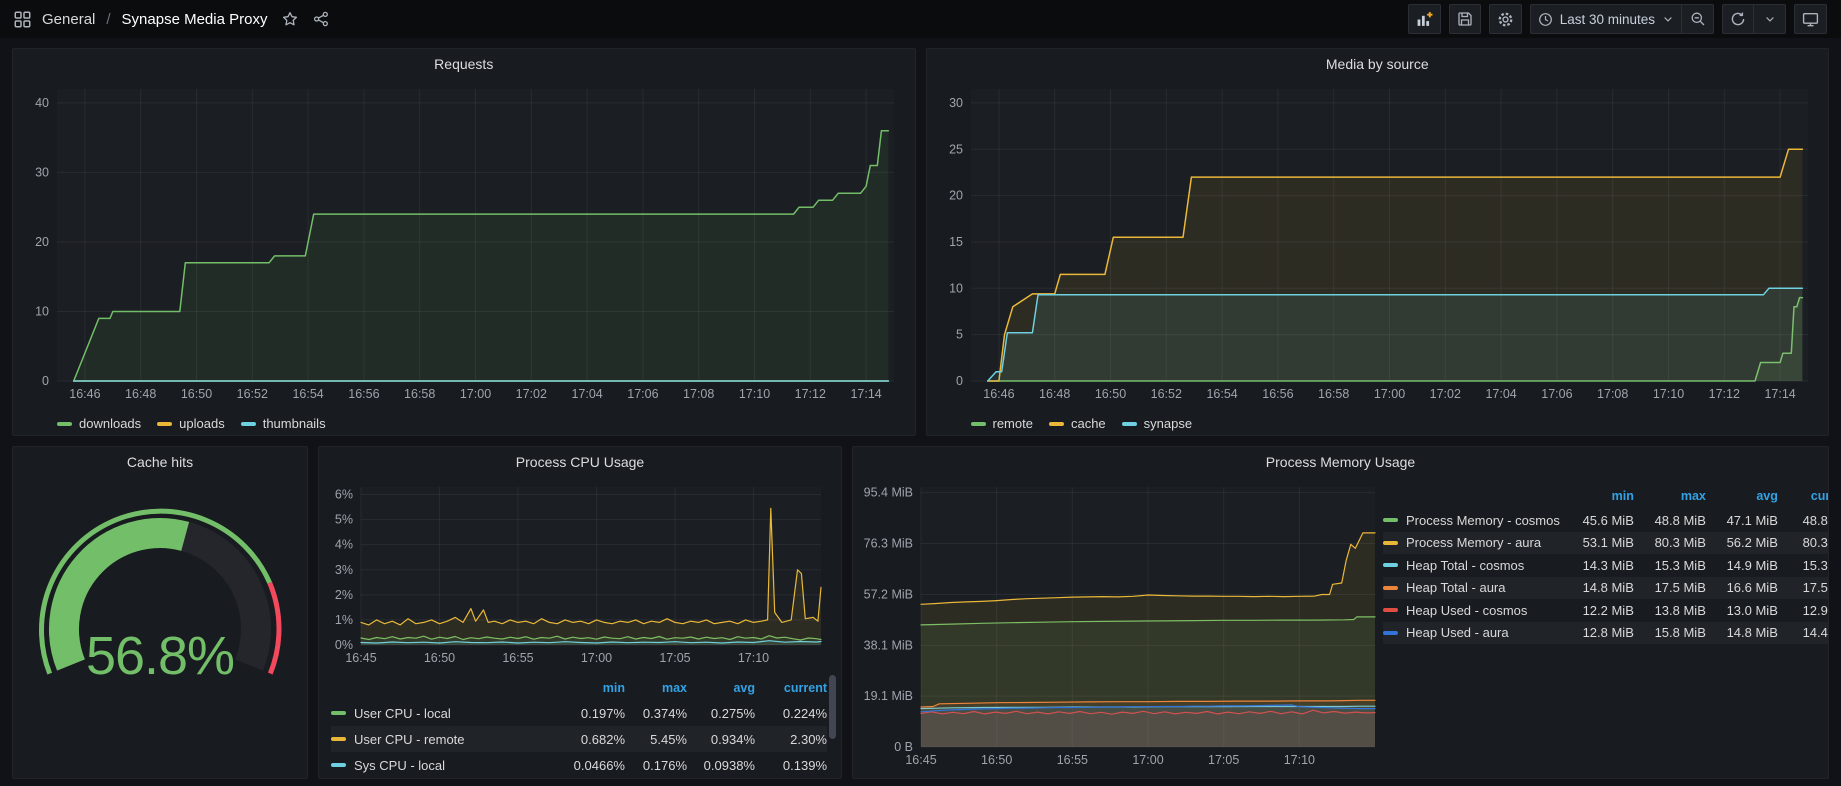  What do you see at coordinates (920, 760) in the screenshot?
I see `x-tick-label: 16:45` at bounding box center [920, 760].